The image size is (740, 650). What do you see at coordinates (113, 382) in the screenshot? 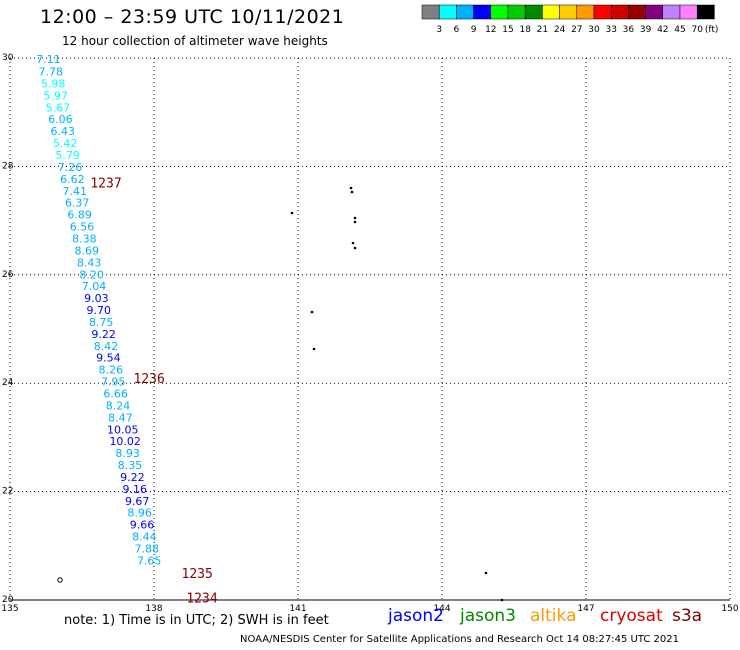
I see `swh-data-label: 7.95` at bounding box center [113, 382].